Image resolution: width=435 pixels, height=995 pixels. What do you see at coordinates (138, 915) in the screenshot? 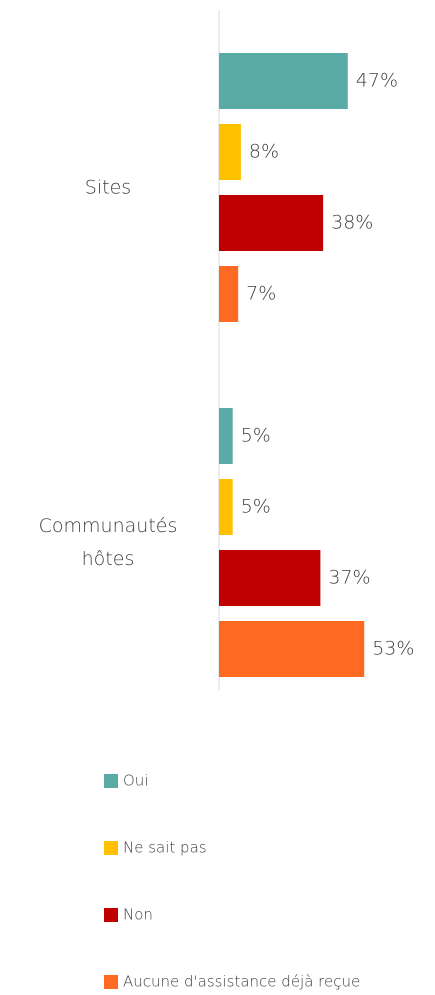
I see `legend-label: Non` at bounding box center [138, 915].